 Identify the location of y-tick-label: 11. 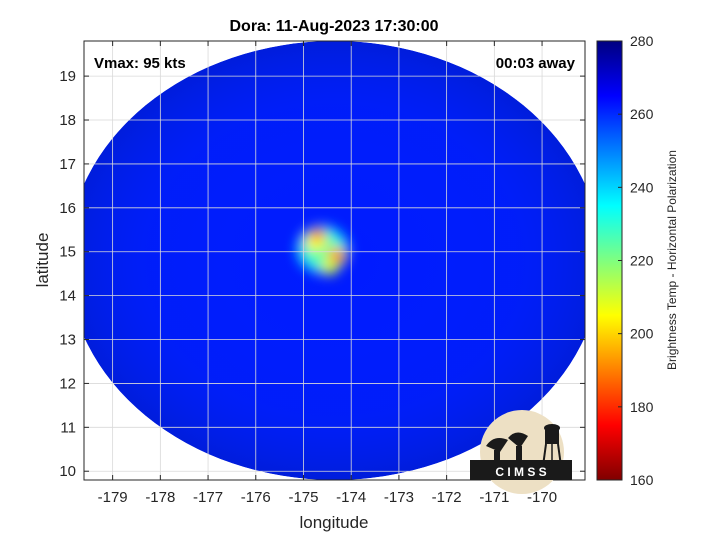
(68, 427).